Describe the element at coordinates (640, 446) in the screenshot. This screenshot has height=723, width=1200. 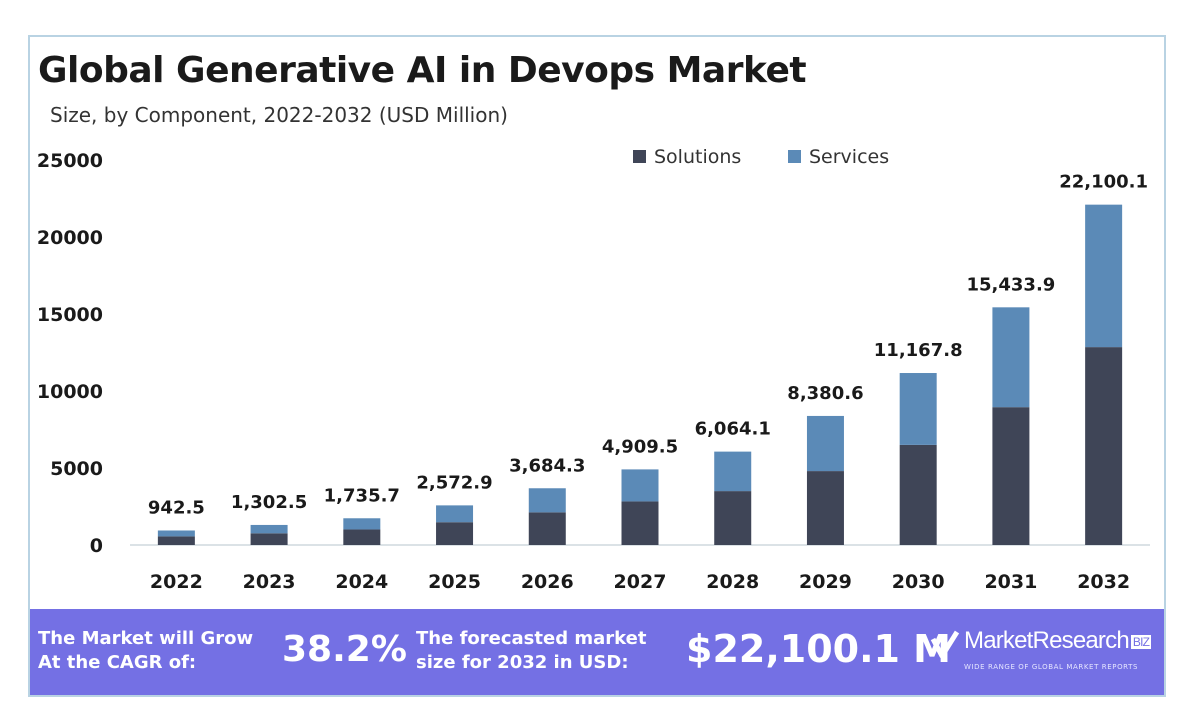
I see `data-label-2027: 4,909.5` at that location.